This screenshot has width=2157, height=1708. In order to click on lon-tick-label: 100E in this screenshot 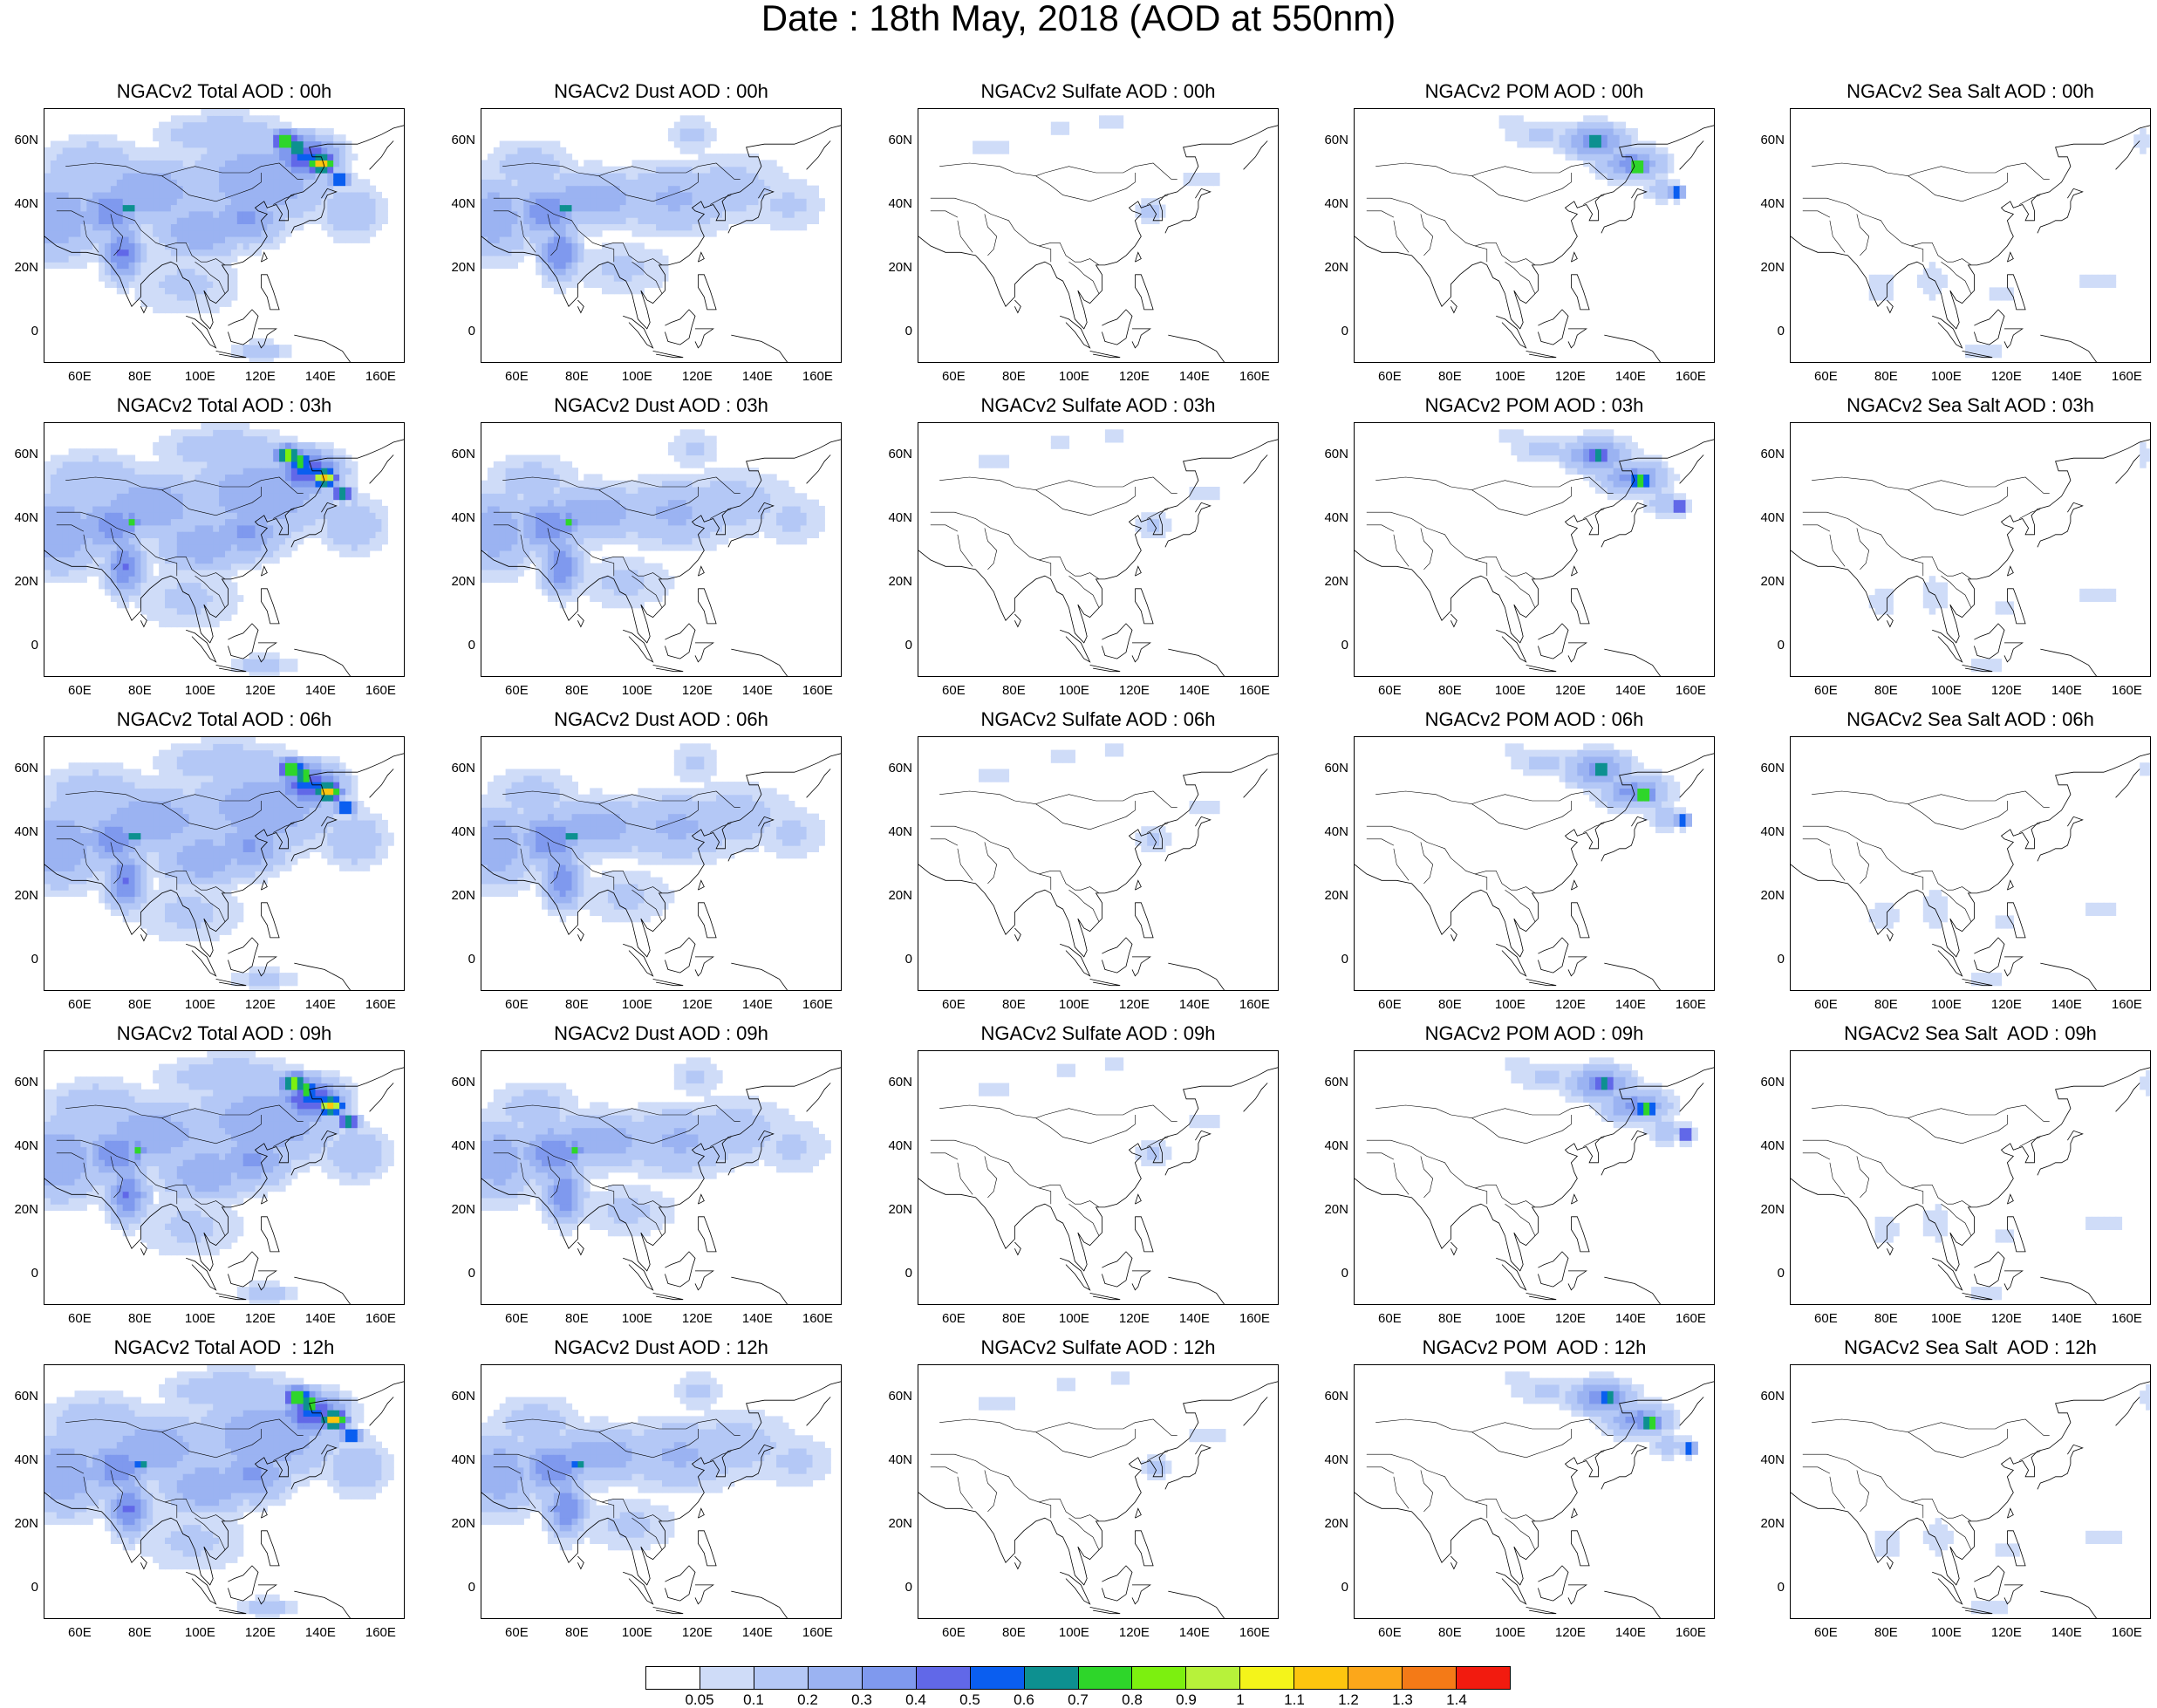, I will do `click(1510, 376)`.